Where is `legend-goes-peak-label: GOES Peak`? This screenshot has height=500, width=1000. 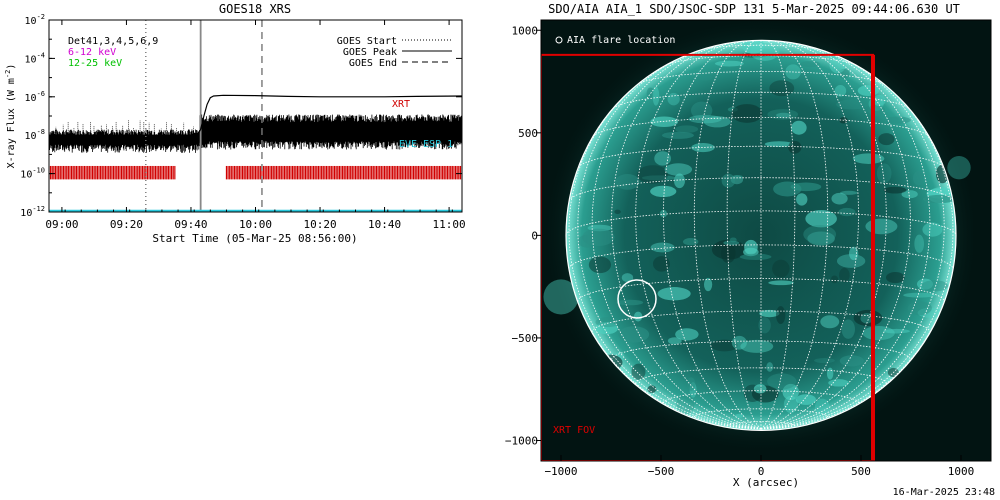
legend-goes-peak-label: GOES Peak is located at coordinates (370, 52).